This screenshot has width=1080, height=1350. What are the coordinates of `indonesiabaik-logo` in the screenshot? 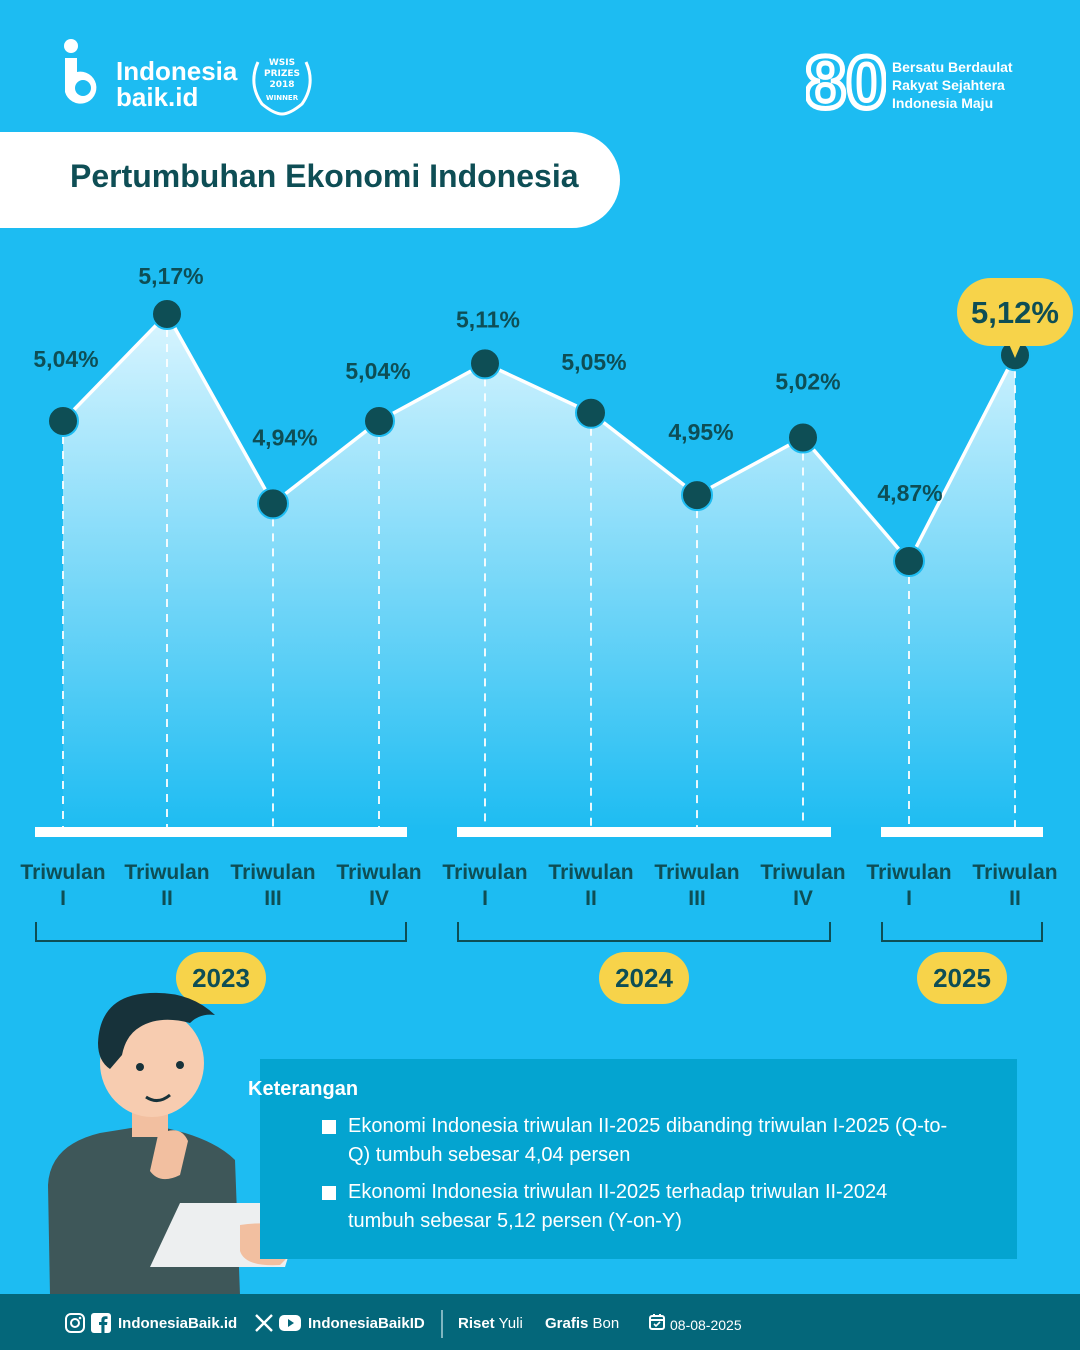 It's located at (80, 71).